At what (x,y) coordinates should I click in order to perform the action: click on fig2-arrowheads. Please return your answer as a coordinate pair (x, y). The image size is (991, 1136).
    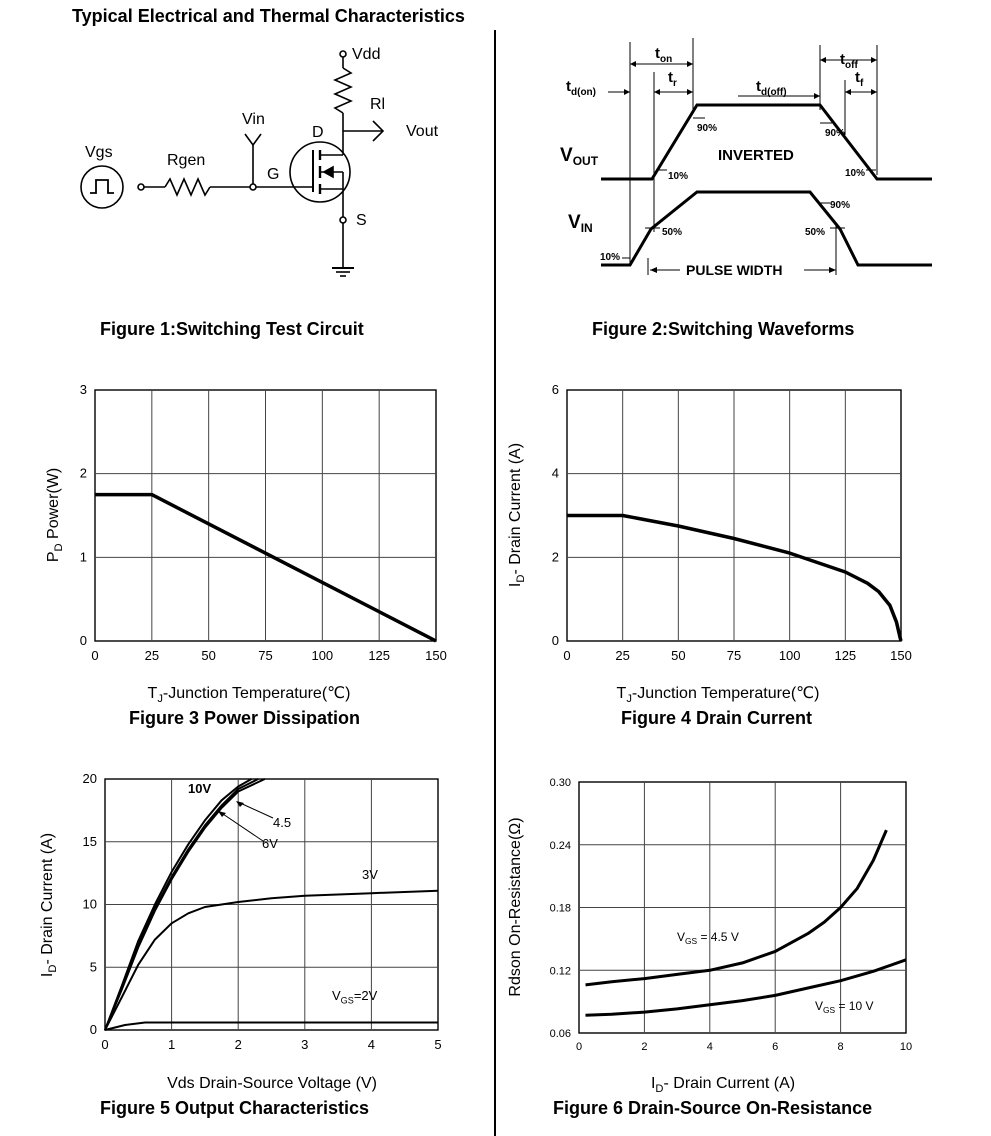
    Looking at the image, I should click on (750, 165).